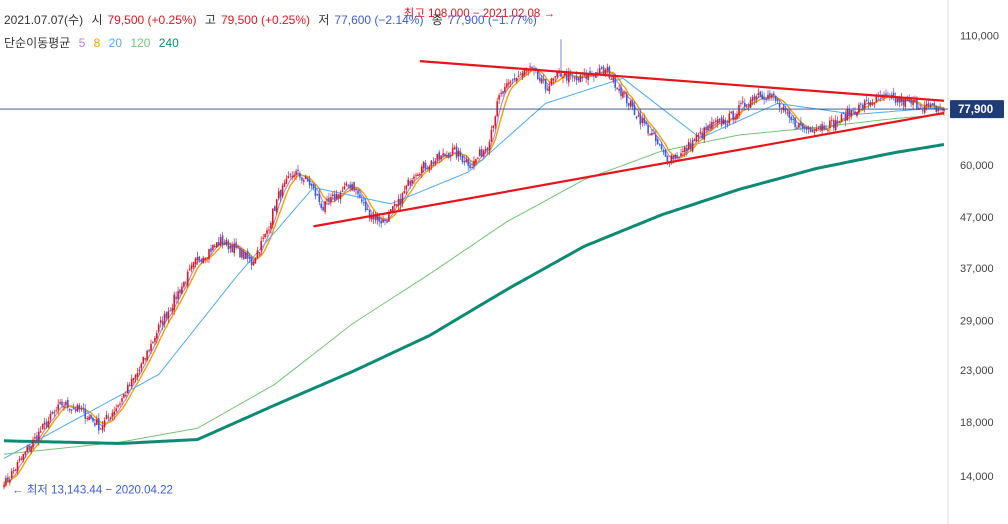 This screenshot has height=524, width=1008. What do you see at coordinates (140, 43) in the screenshot?
I see `ma-legend-120: 120` at bounding box center [140, 43].